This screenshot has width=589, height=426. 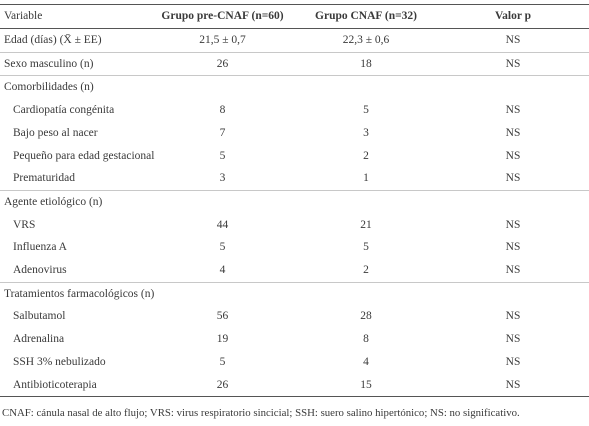 I want to click on cell-cnaf: 21, so click(x=366, y=224).